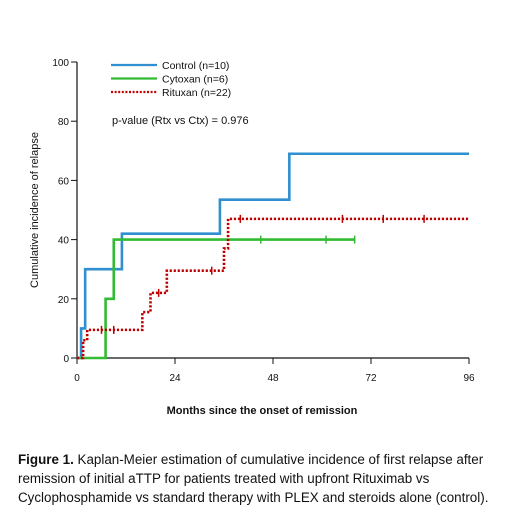  I want to click on y-tick-label: 40, so click(64, 241).